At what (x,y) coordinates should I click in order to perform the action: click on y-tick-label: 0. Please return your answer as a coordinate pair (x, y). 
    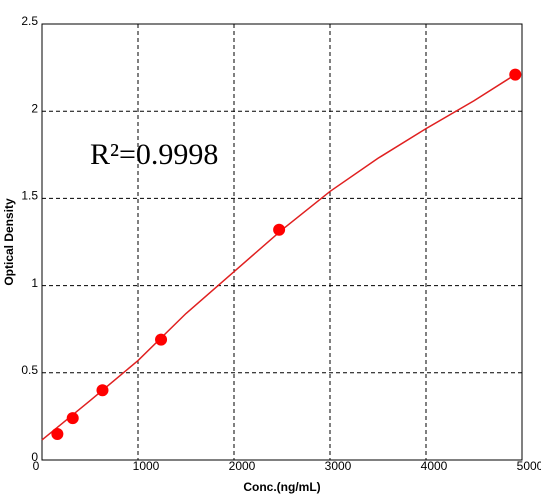
    Looking at the image, I should click on (34, 457).